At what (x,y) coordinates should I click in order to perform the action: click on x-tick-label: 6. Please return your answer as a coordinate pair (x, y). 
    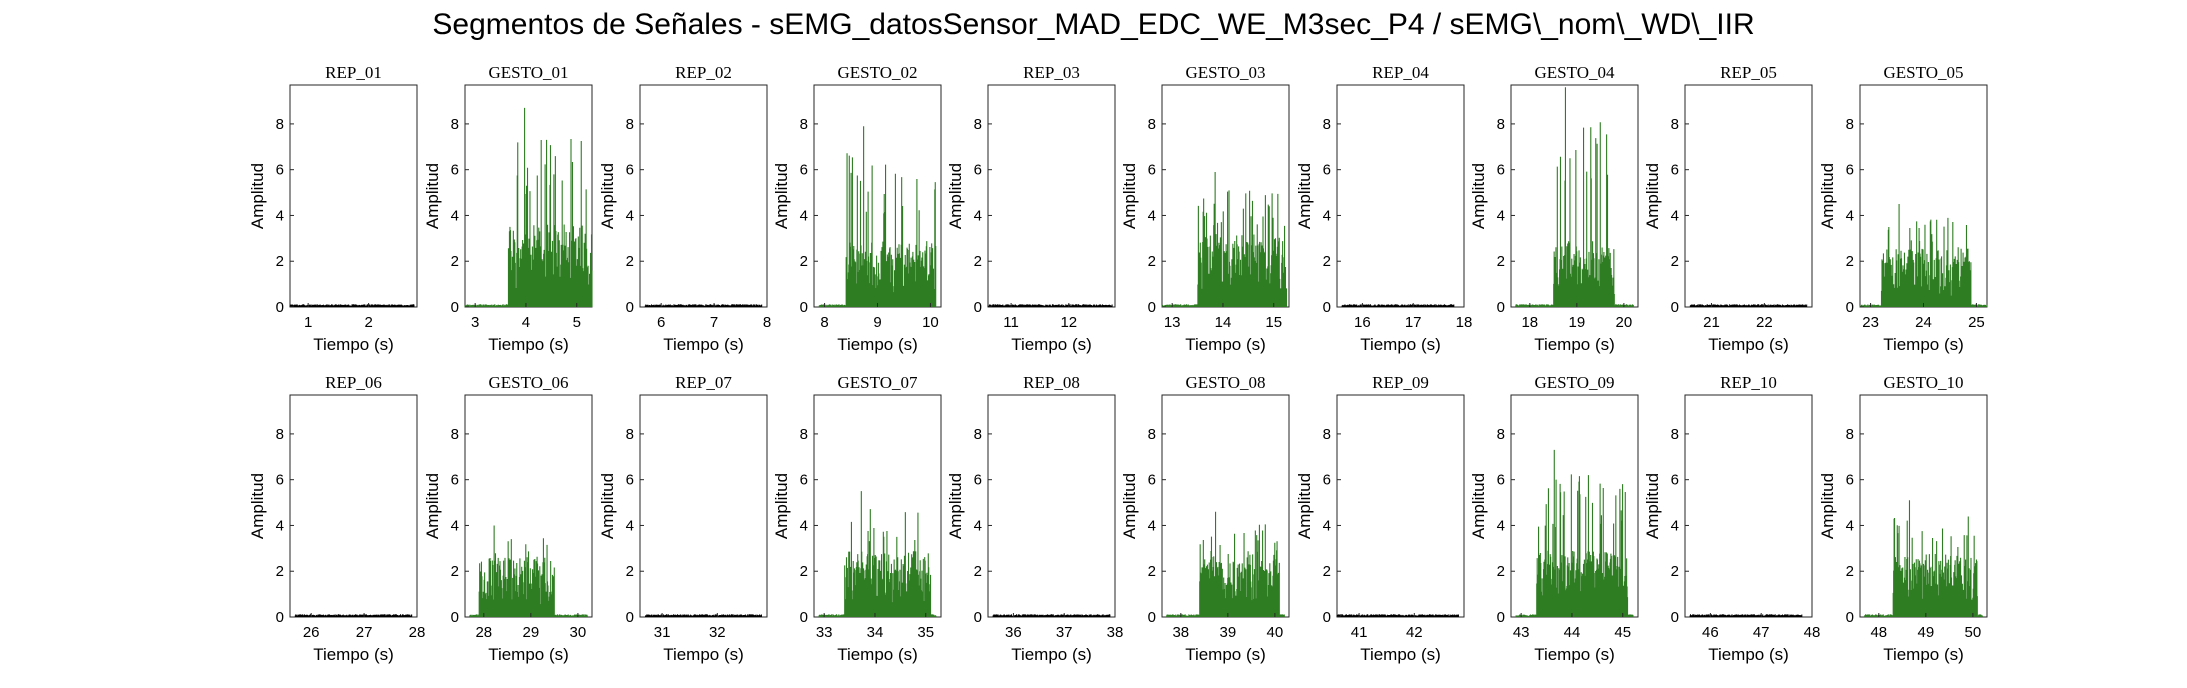
    Looking at the image, I should click on (661, 322).